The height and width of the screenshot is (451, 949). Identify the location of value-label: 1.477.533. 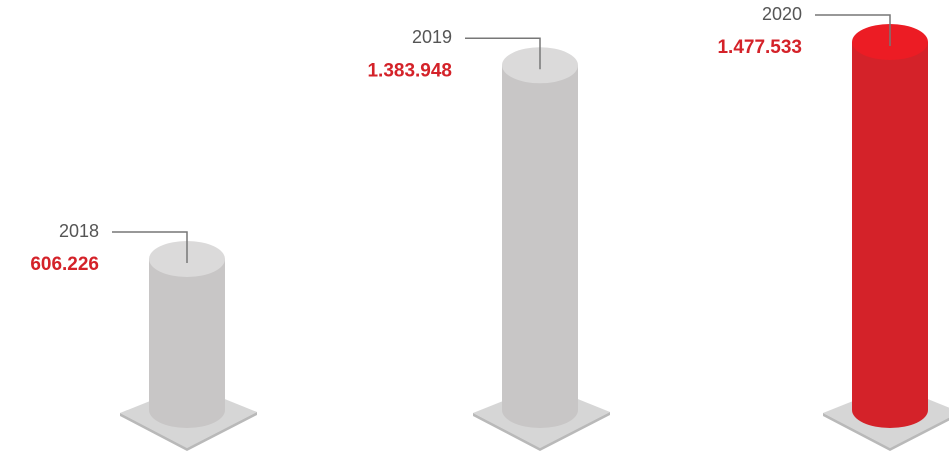
(759, 47).